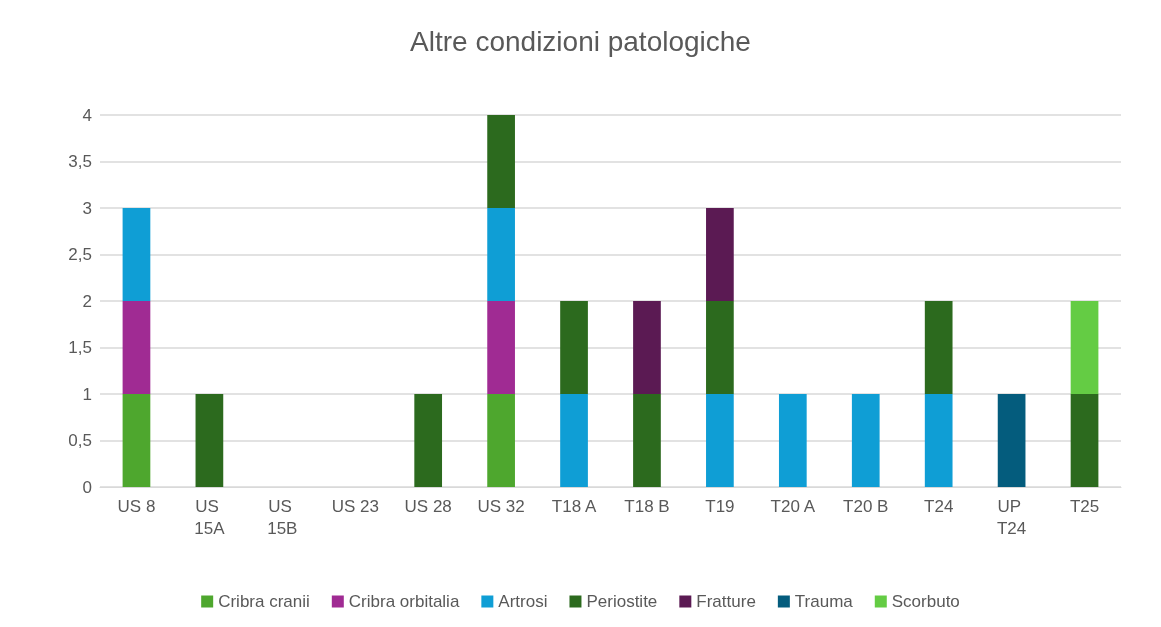 Image resolution: width=1161 pixels, height=627 pixels. I want to click on x-tick-label: US 15A, so click(210, 517).